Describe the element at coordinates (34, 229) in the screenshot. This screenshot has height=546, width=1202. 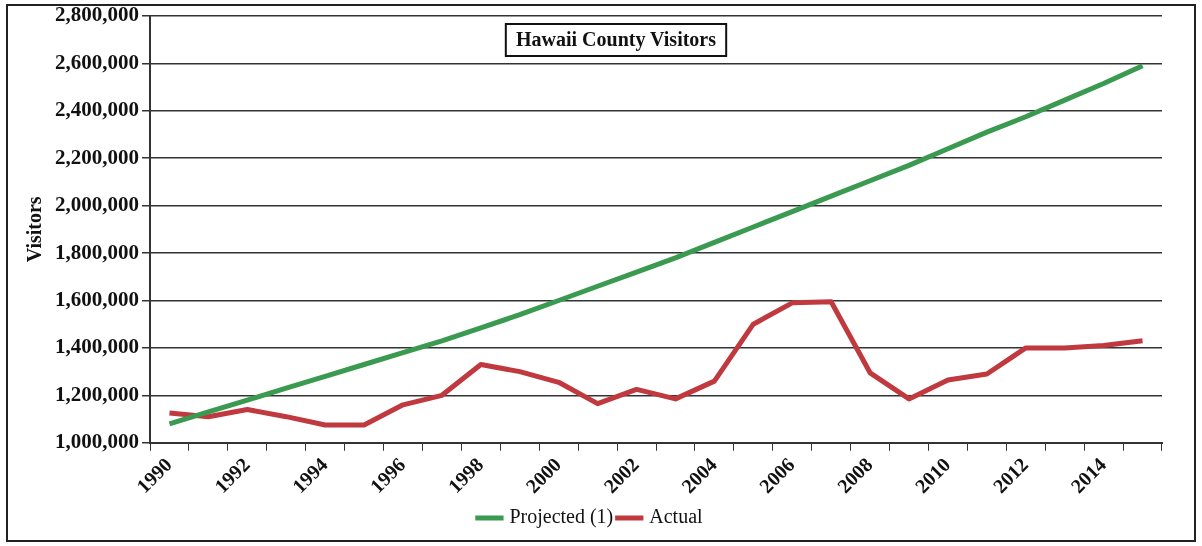
I see `y-axis-title: Visitors` at that location.